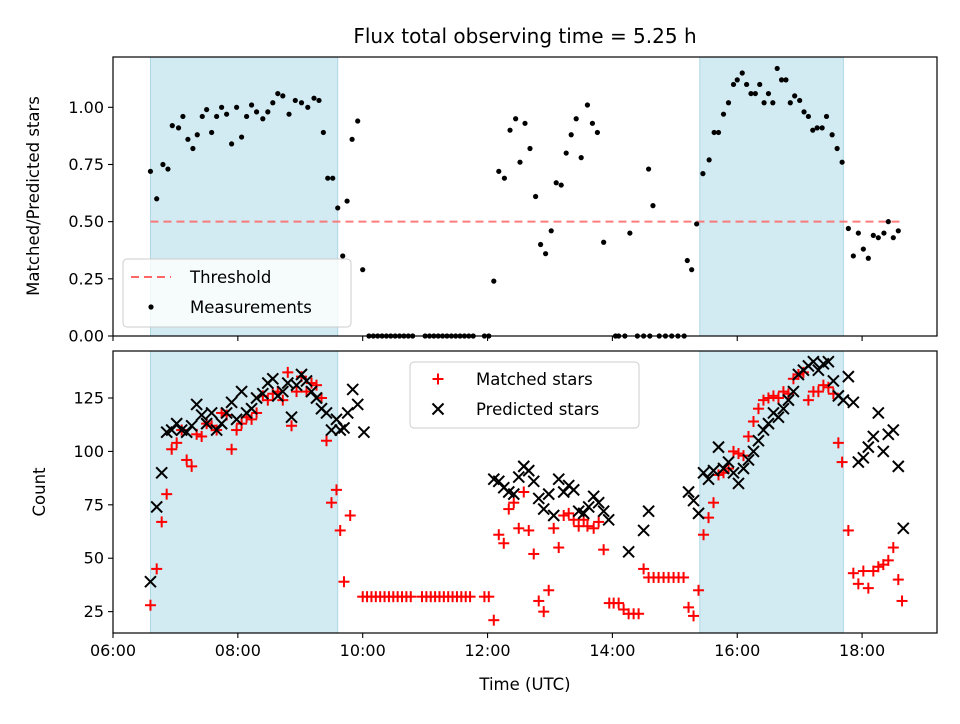  Describe the element at coordinates (438, 409) in the screenshot. I see `legend-cross-marker` at that location.